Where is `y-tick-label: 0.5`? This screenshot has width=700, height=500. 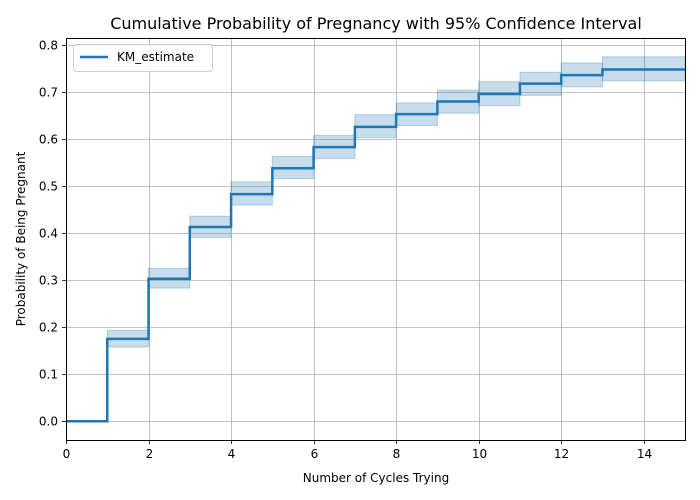
y-tick-label: 0.5 is located at coordinates (48, 187).